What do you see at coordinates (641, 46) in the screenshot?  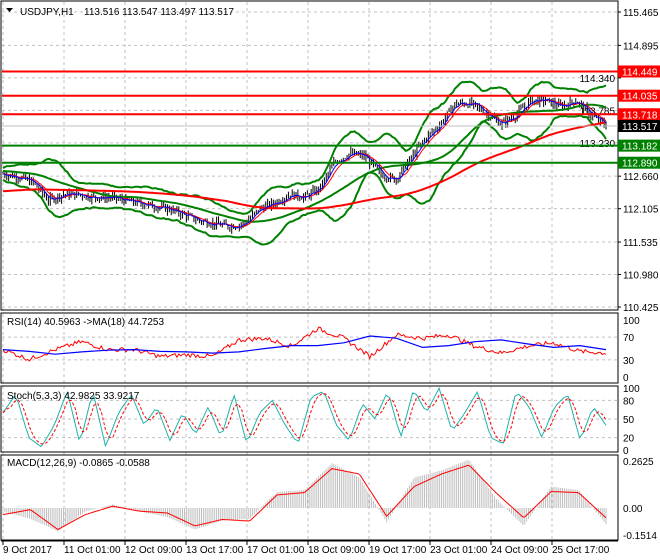 I see `price-tick-label: 114.895` at bounding box center [641, 46].